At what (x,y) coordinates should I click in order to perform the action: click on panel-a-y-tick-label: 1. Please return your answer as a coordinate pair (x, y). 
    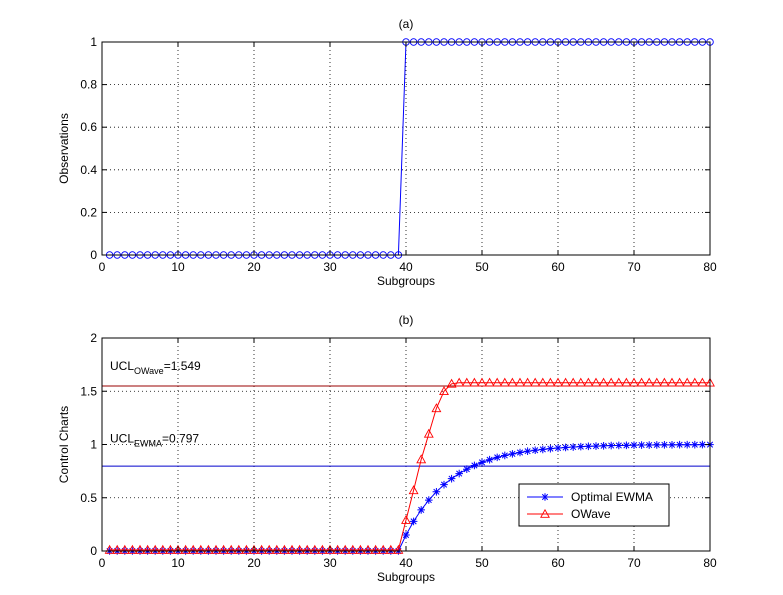
    Looking at the image, I should click on (93, 42).